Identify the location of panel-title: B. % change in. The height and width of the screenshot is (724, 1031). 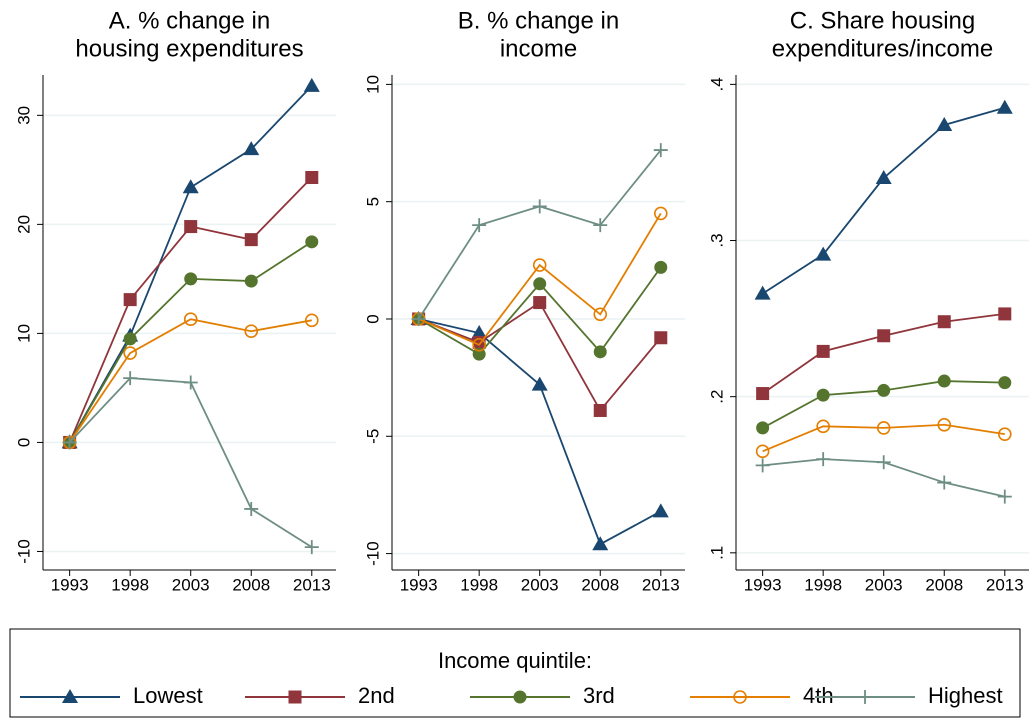
(538, 20).